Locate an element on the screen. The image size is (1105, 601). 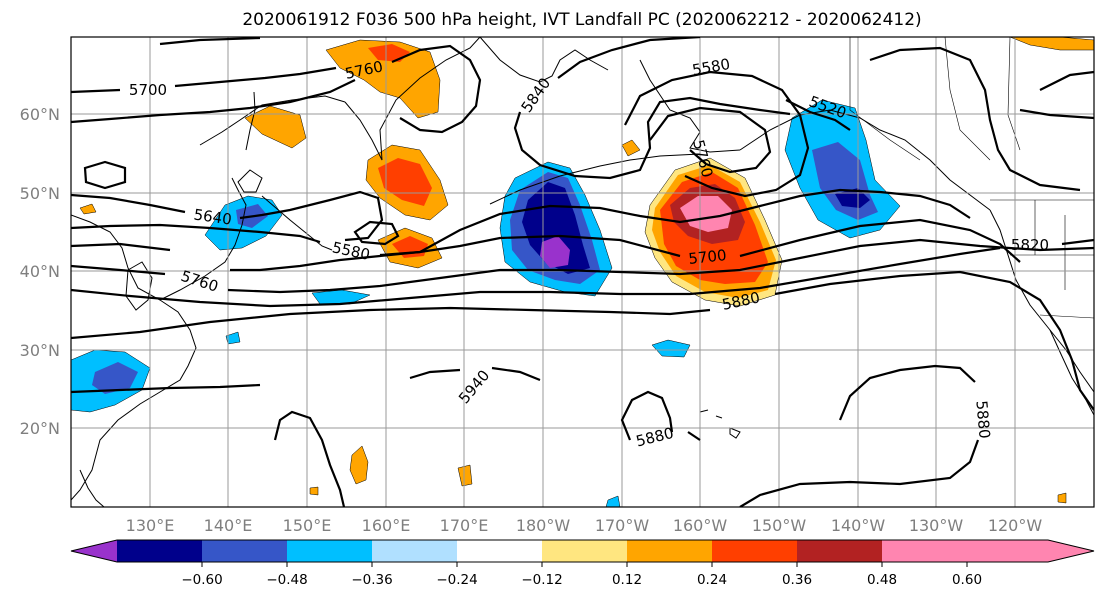
colorbar-label-10: 0.60 is located at coordinates (967, 580).